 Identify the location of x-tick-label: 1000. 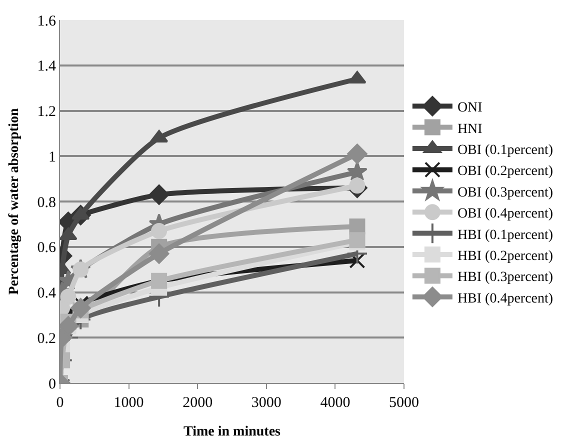
(129, 403).